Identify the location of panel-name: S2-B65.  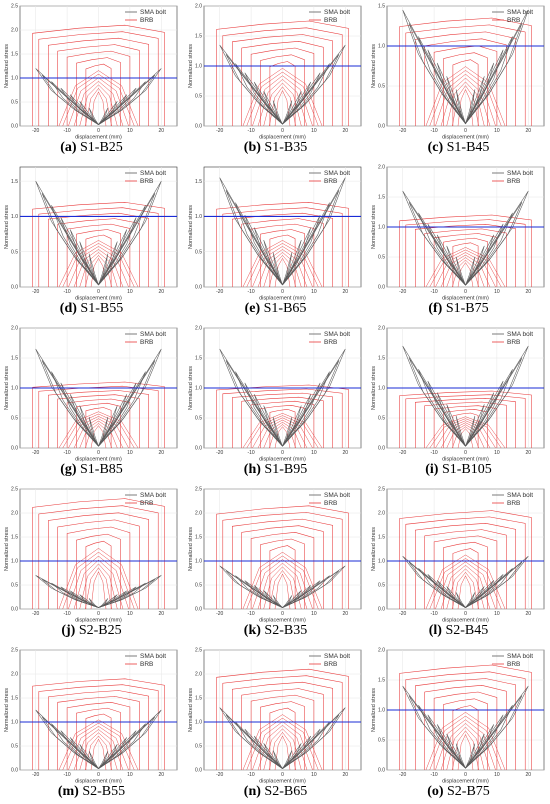
(284, 791).